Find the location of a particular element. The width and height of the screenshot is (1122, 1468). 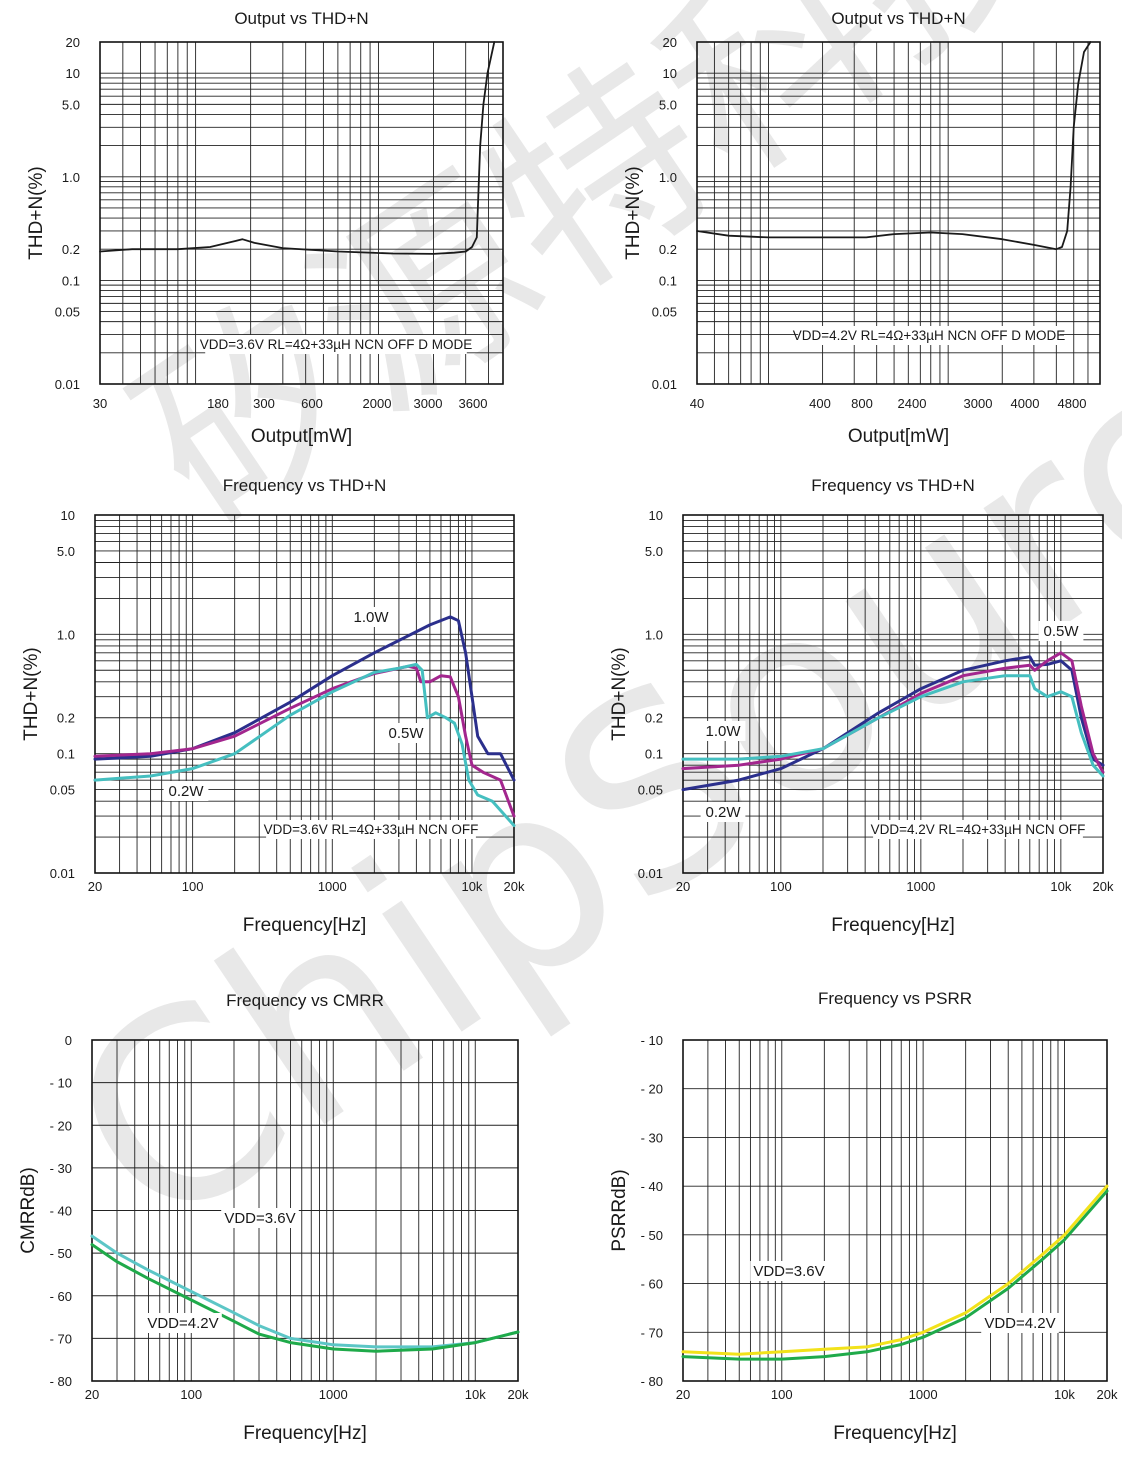

conditions-annotation: VDD=3.6V RL=4Ω+33µH NCN OFF D MODE is located at coordinates (336, 344).